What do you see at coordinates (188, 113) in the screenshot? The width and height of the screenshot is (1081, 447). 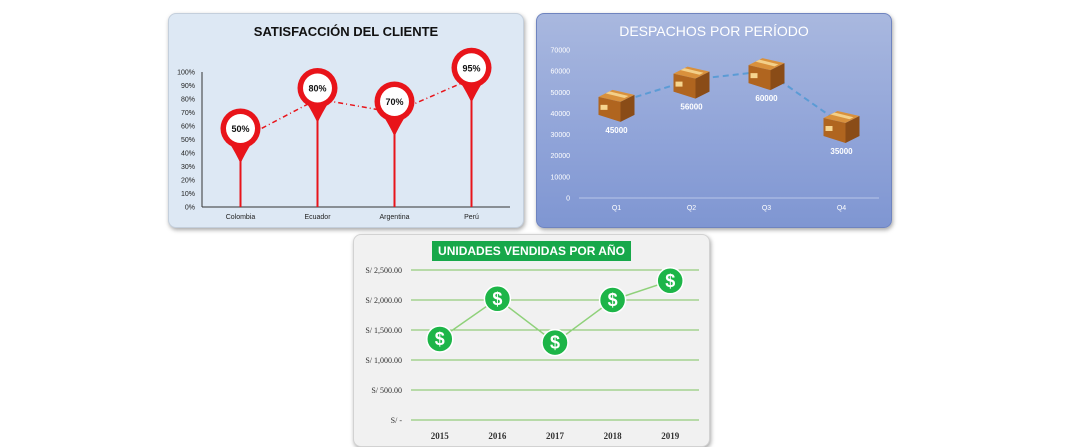 I see `y-tick-label: 70%` at bounding box center [188, 113].